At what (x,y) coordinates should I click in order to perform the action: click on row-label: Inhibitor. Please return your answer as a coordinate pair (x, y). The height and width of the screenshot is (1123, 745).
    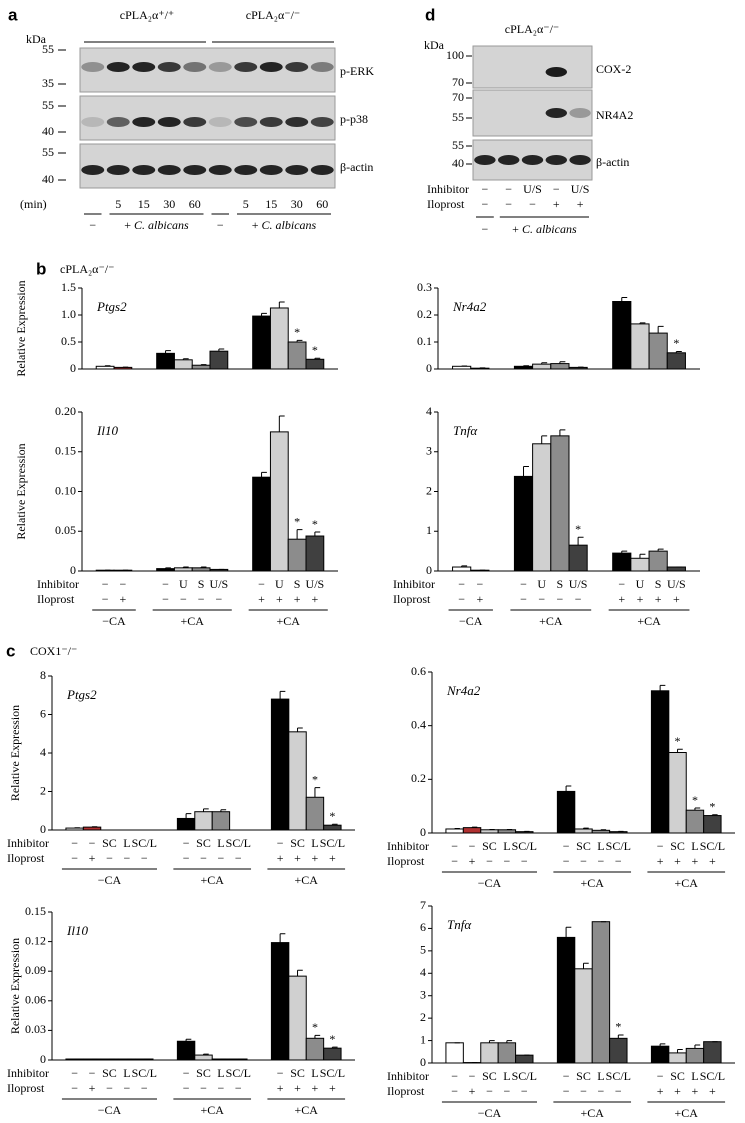
    Looking at the image, I should click on (58, 584).